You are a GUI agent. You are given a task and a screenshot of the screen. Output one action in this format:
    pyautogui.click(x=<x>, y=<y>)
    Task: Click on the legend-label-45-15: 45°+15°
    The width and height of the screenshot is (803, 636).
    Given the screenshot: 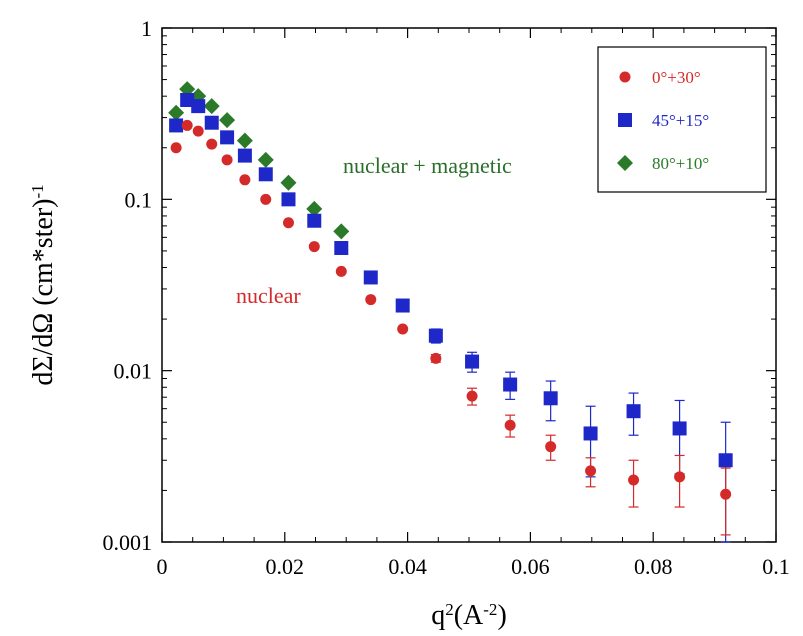 What is the action you would take?
    pyautogui.click(x=680, y=120)
    